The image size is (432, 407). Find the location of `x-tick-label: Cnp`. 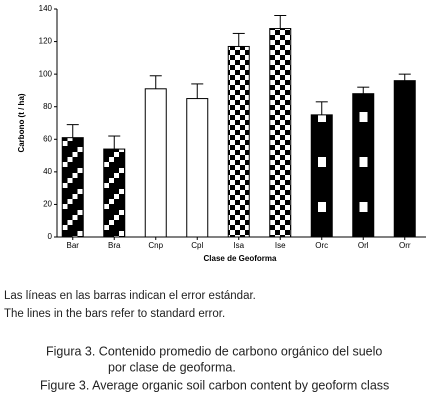

x-tick-label: Cnp is located at coordinates (155, 245).